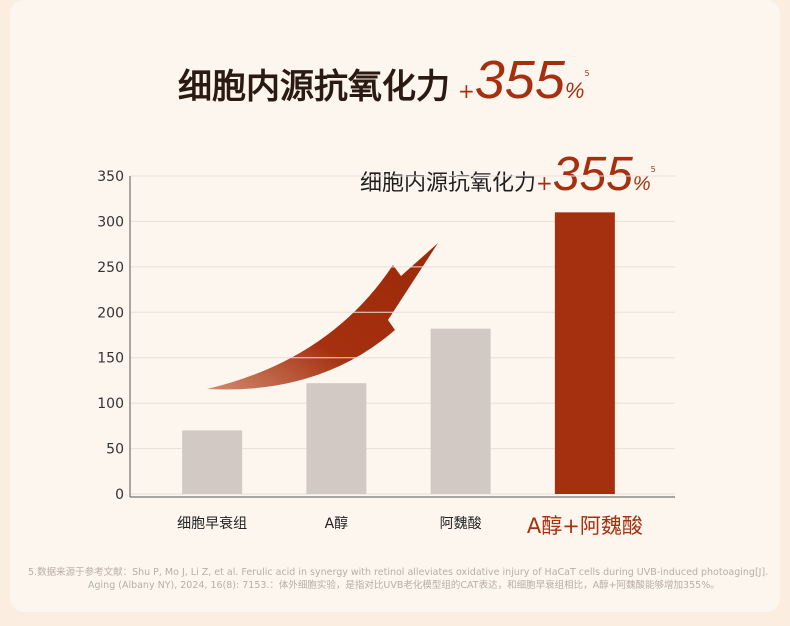 Image resolution: width=790 pixels, height=626 pixels. Describe the element at coordinates (508, 174) in the screenshot. I see `chart-annotation: 细胞内源抗氧化力+355%5` at that location.